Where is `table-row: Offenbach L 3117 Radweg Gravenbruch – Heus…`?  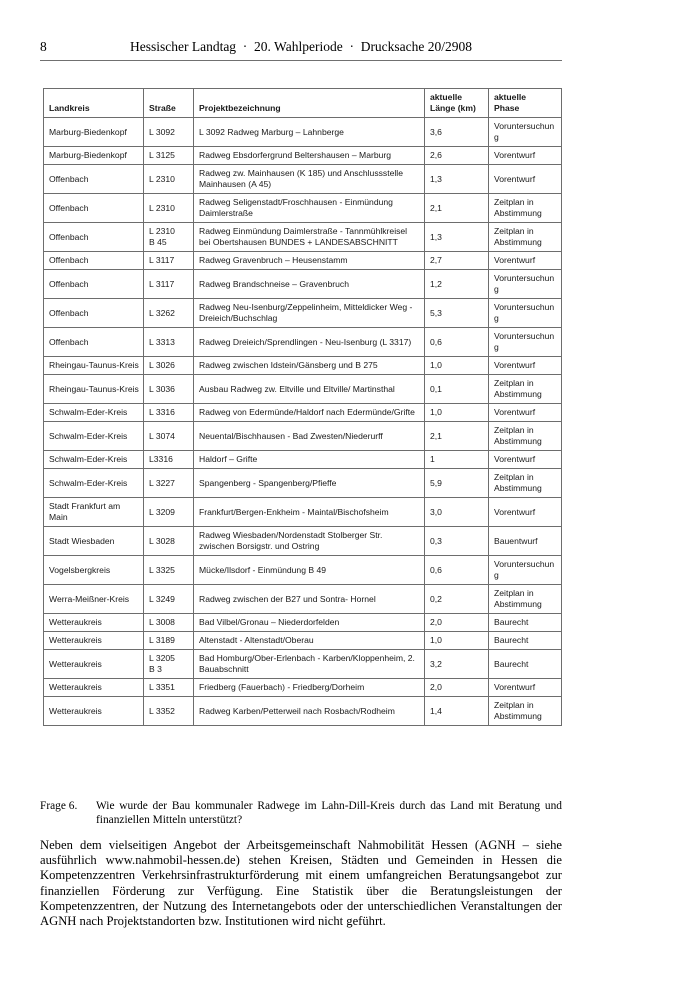 table-row: Offenbach L 3117 Radweg Gravenbruch – Heus… is located at coordinates (302, 260).